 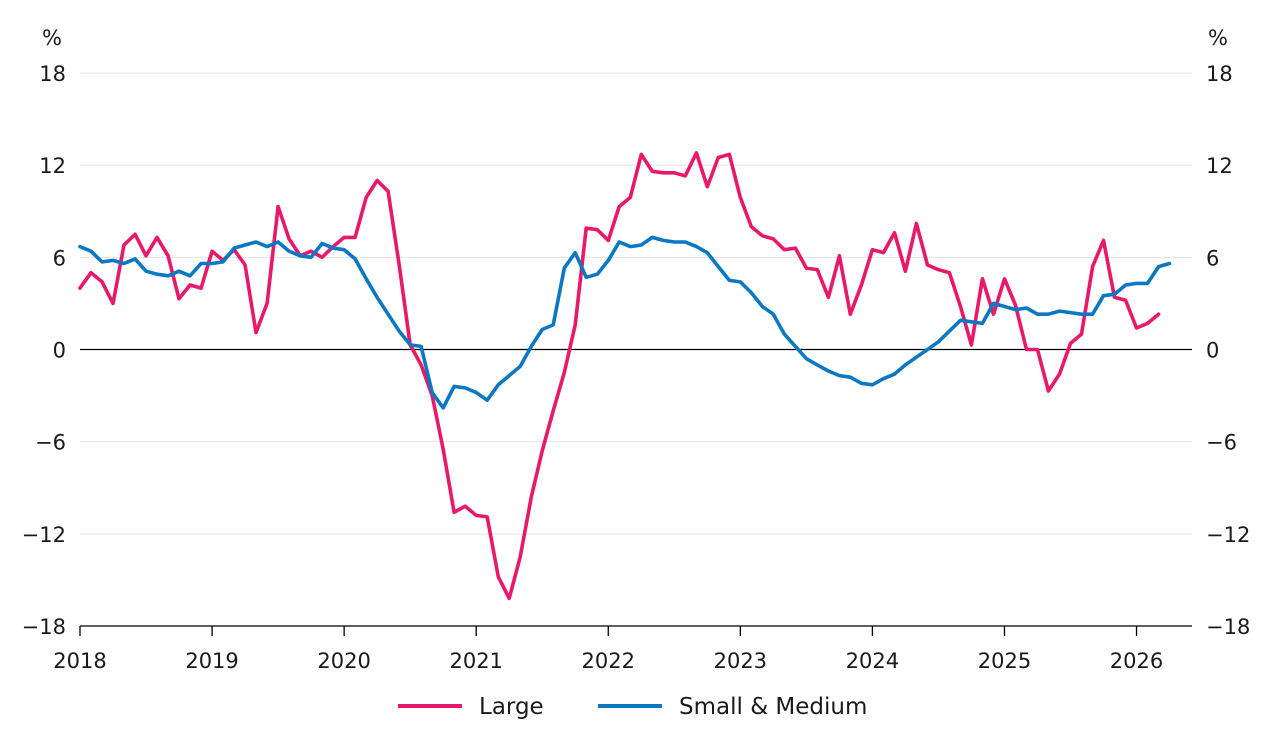 I want to click on y-tick-label-right: 0, so click(x=1212, y=351).